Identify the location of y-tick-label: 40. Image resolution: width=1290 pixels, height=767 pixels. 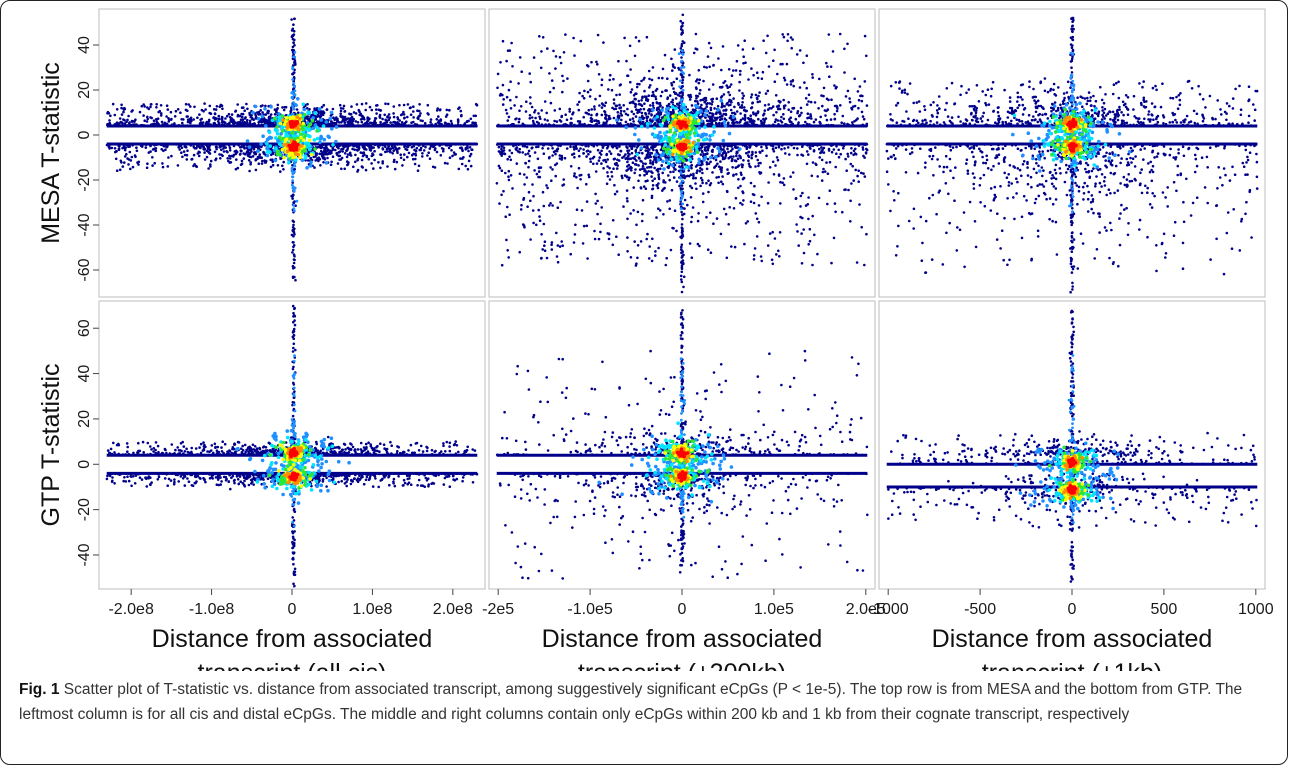
(84, 45).